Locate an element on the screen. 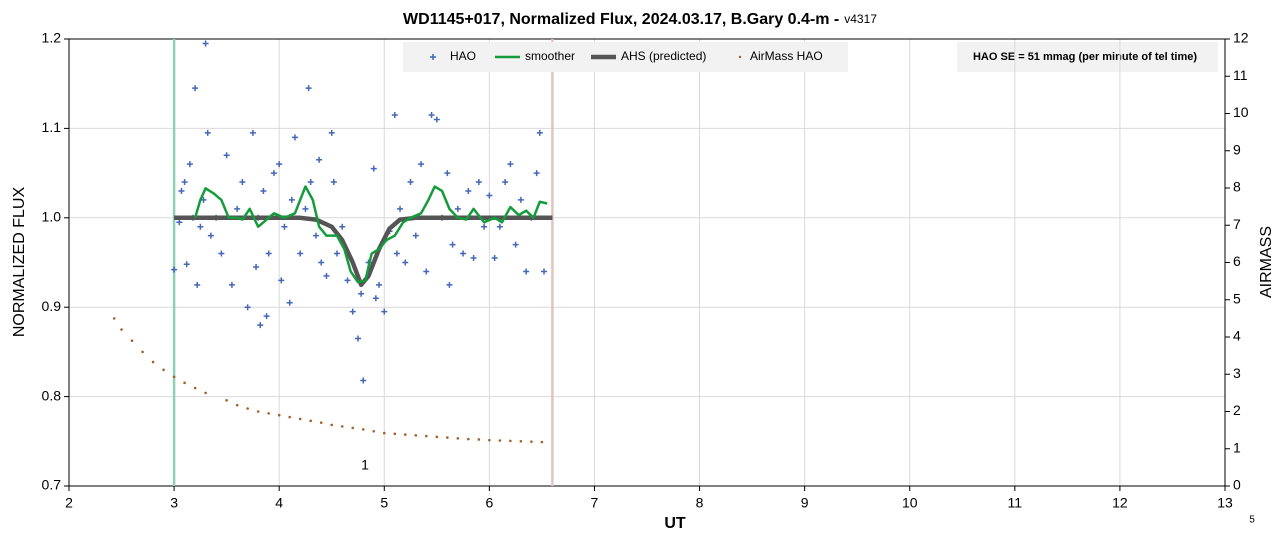  x-tick-label: 9 is located at coordinates (805, 503).